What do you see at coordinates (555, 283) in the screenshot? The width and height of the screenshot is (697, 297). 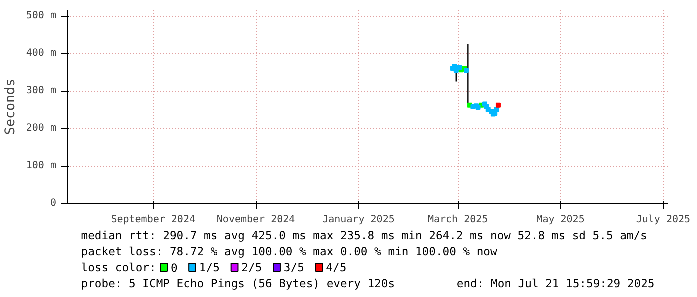 I see `text: end: Mon Jul 21 15:59:29 2025` at bounding box center [555, 283].